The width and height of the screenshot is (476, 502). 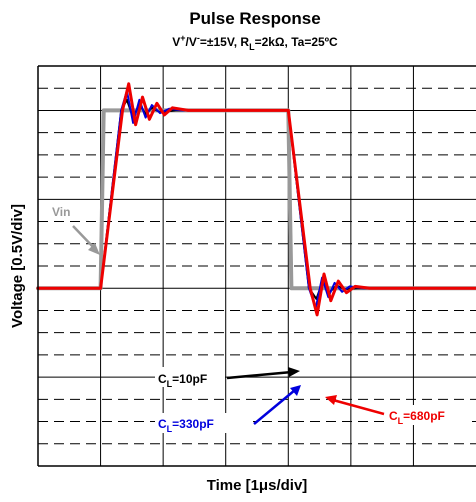 I want to click on cl10-prefix: C, so click(x=162, y=379).